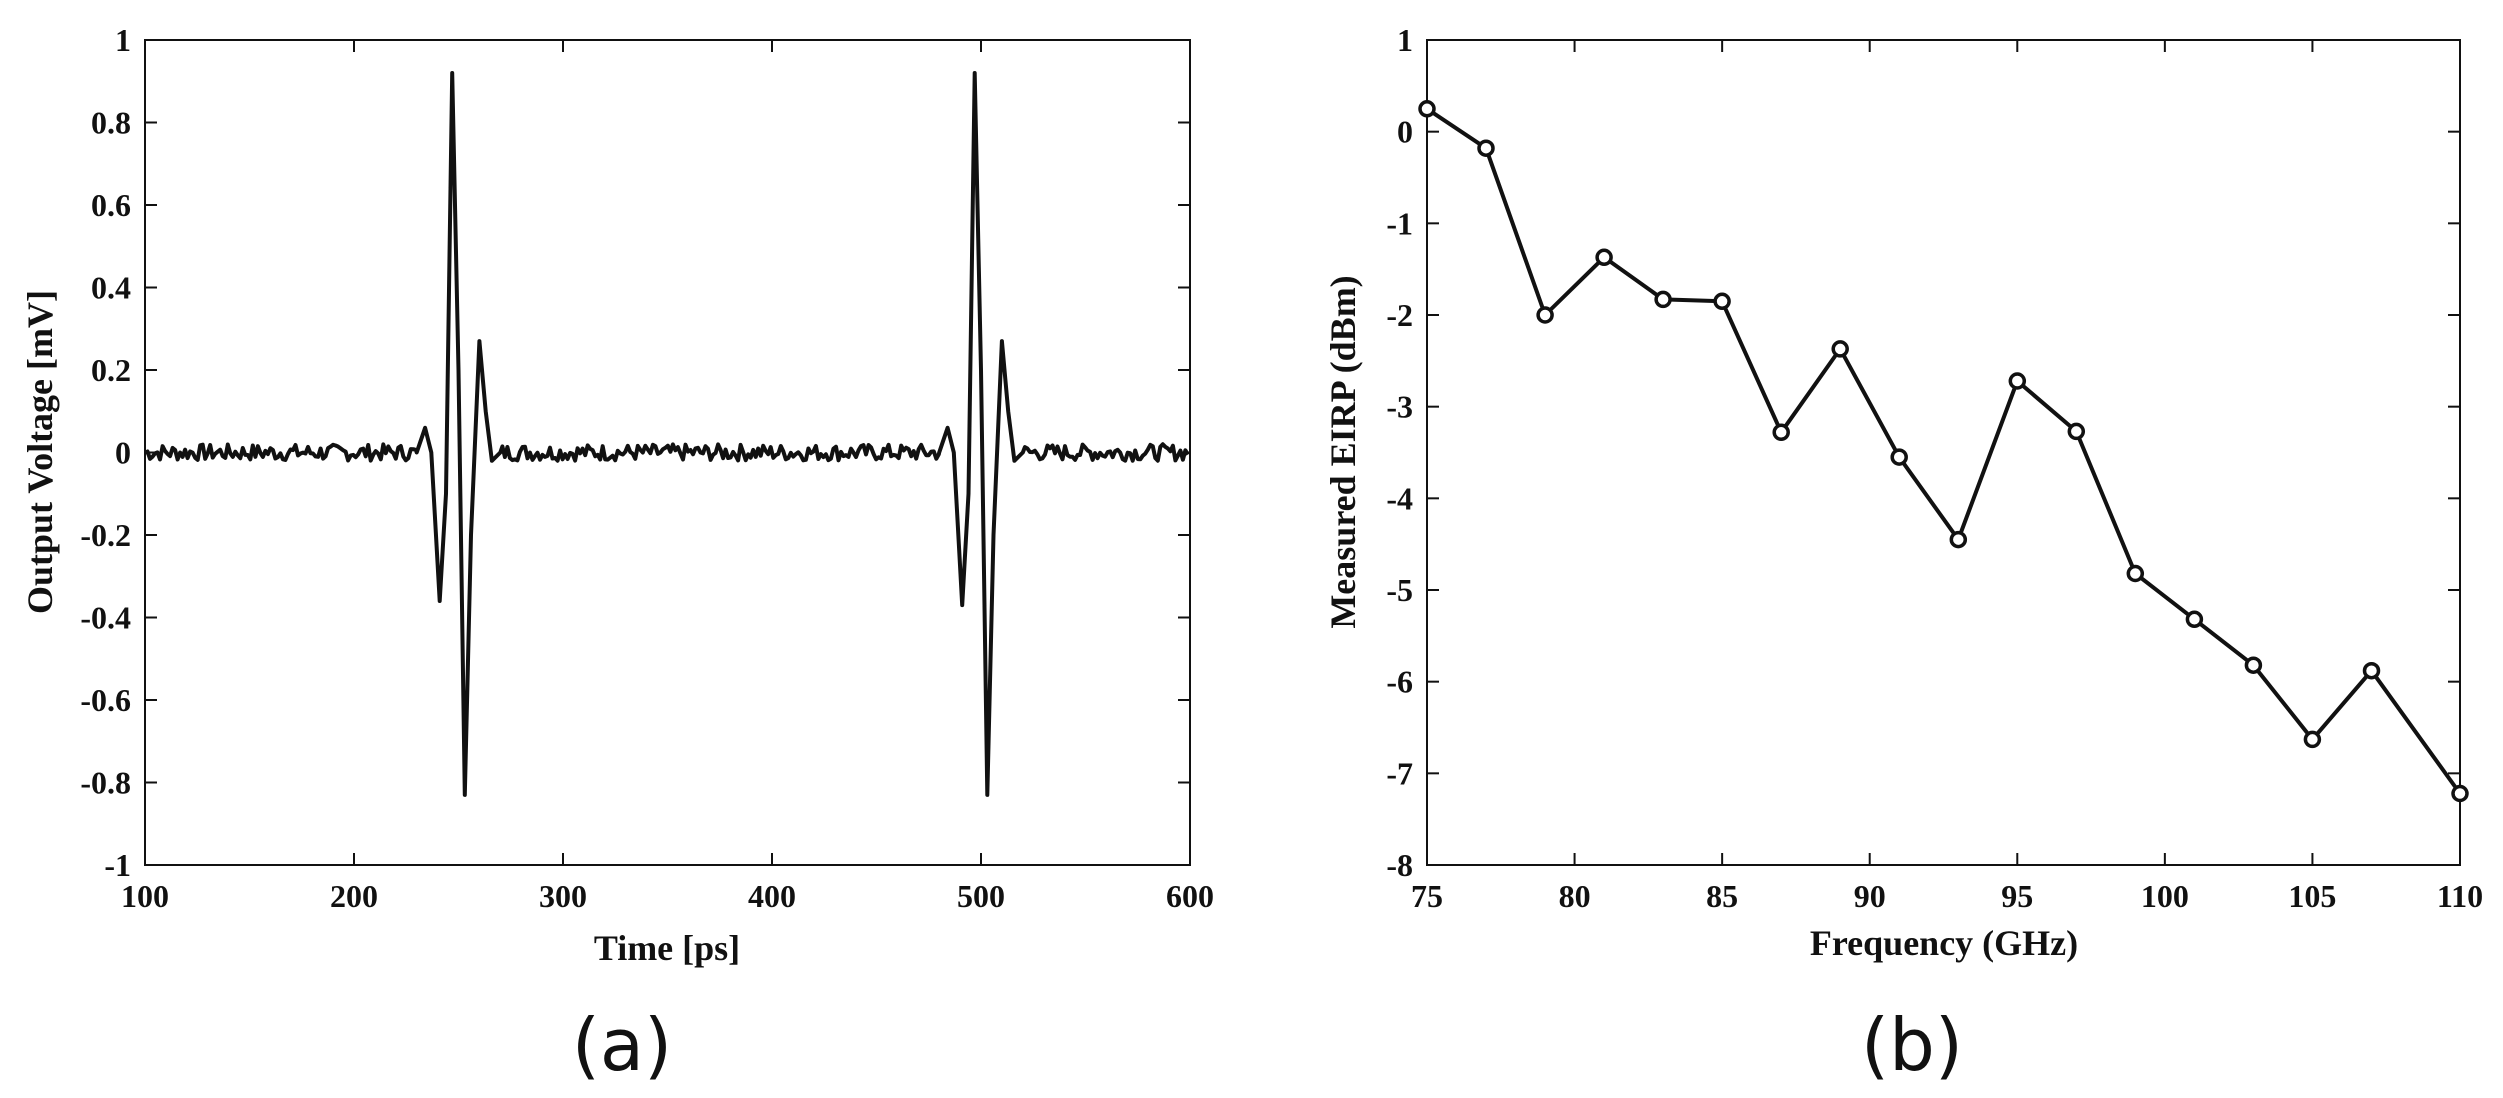 The height and width of the screenshot is (1098, 2503). I want to click on panel-a-y-tick-label: -0.6, so click(105, 700).